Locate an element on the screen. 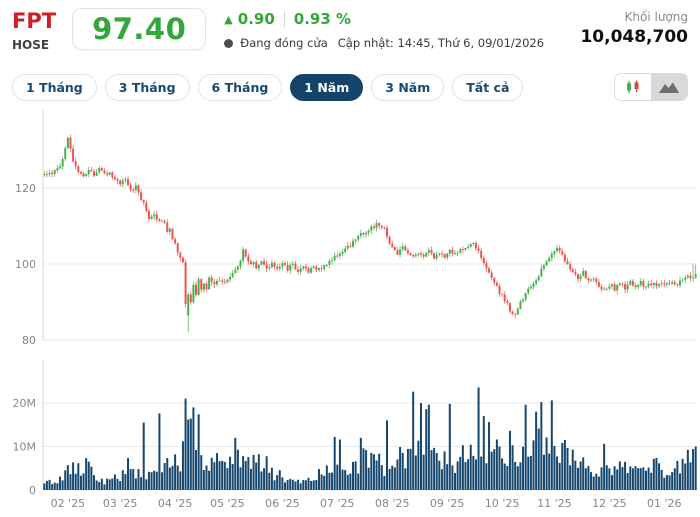  svg-text: 100 is located at coordinates (25, 264).